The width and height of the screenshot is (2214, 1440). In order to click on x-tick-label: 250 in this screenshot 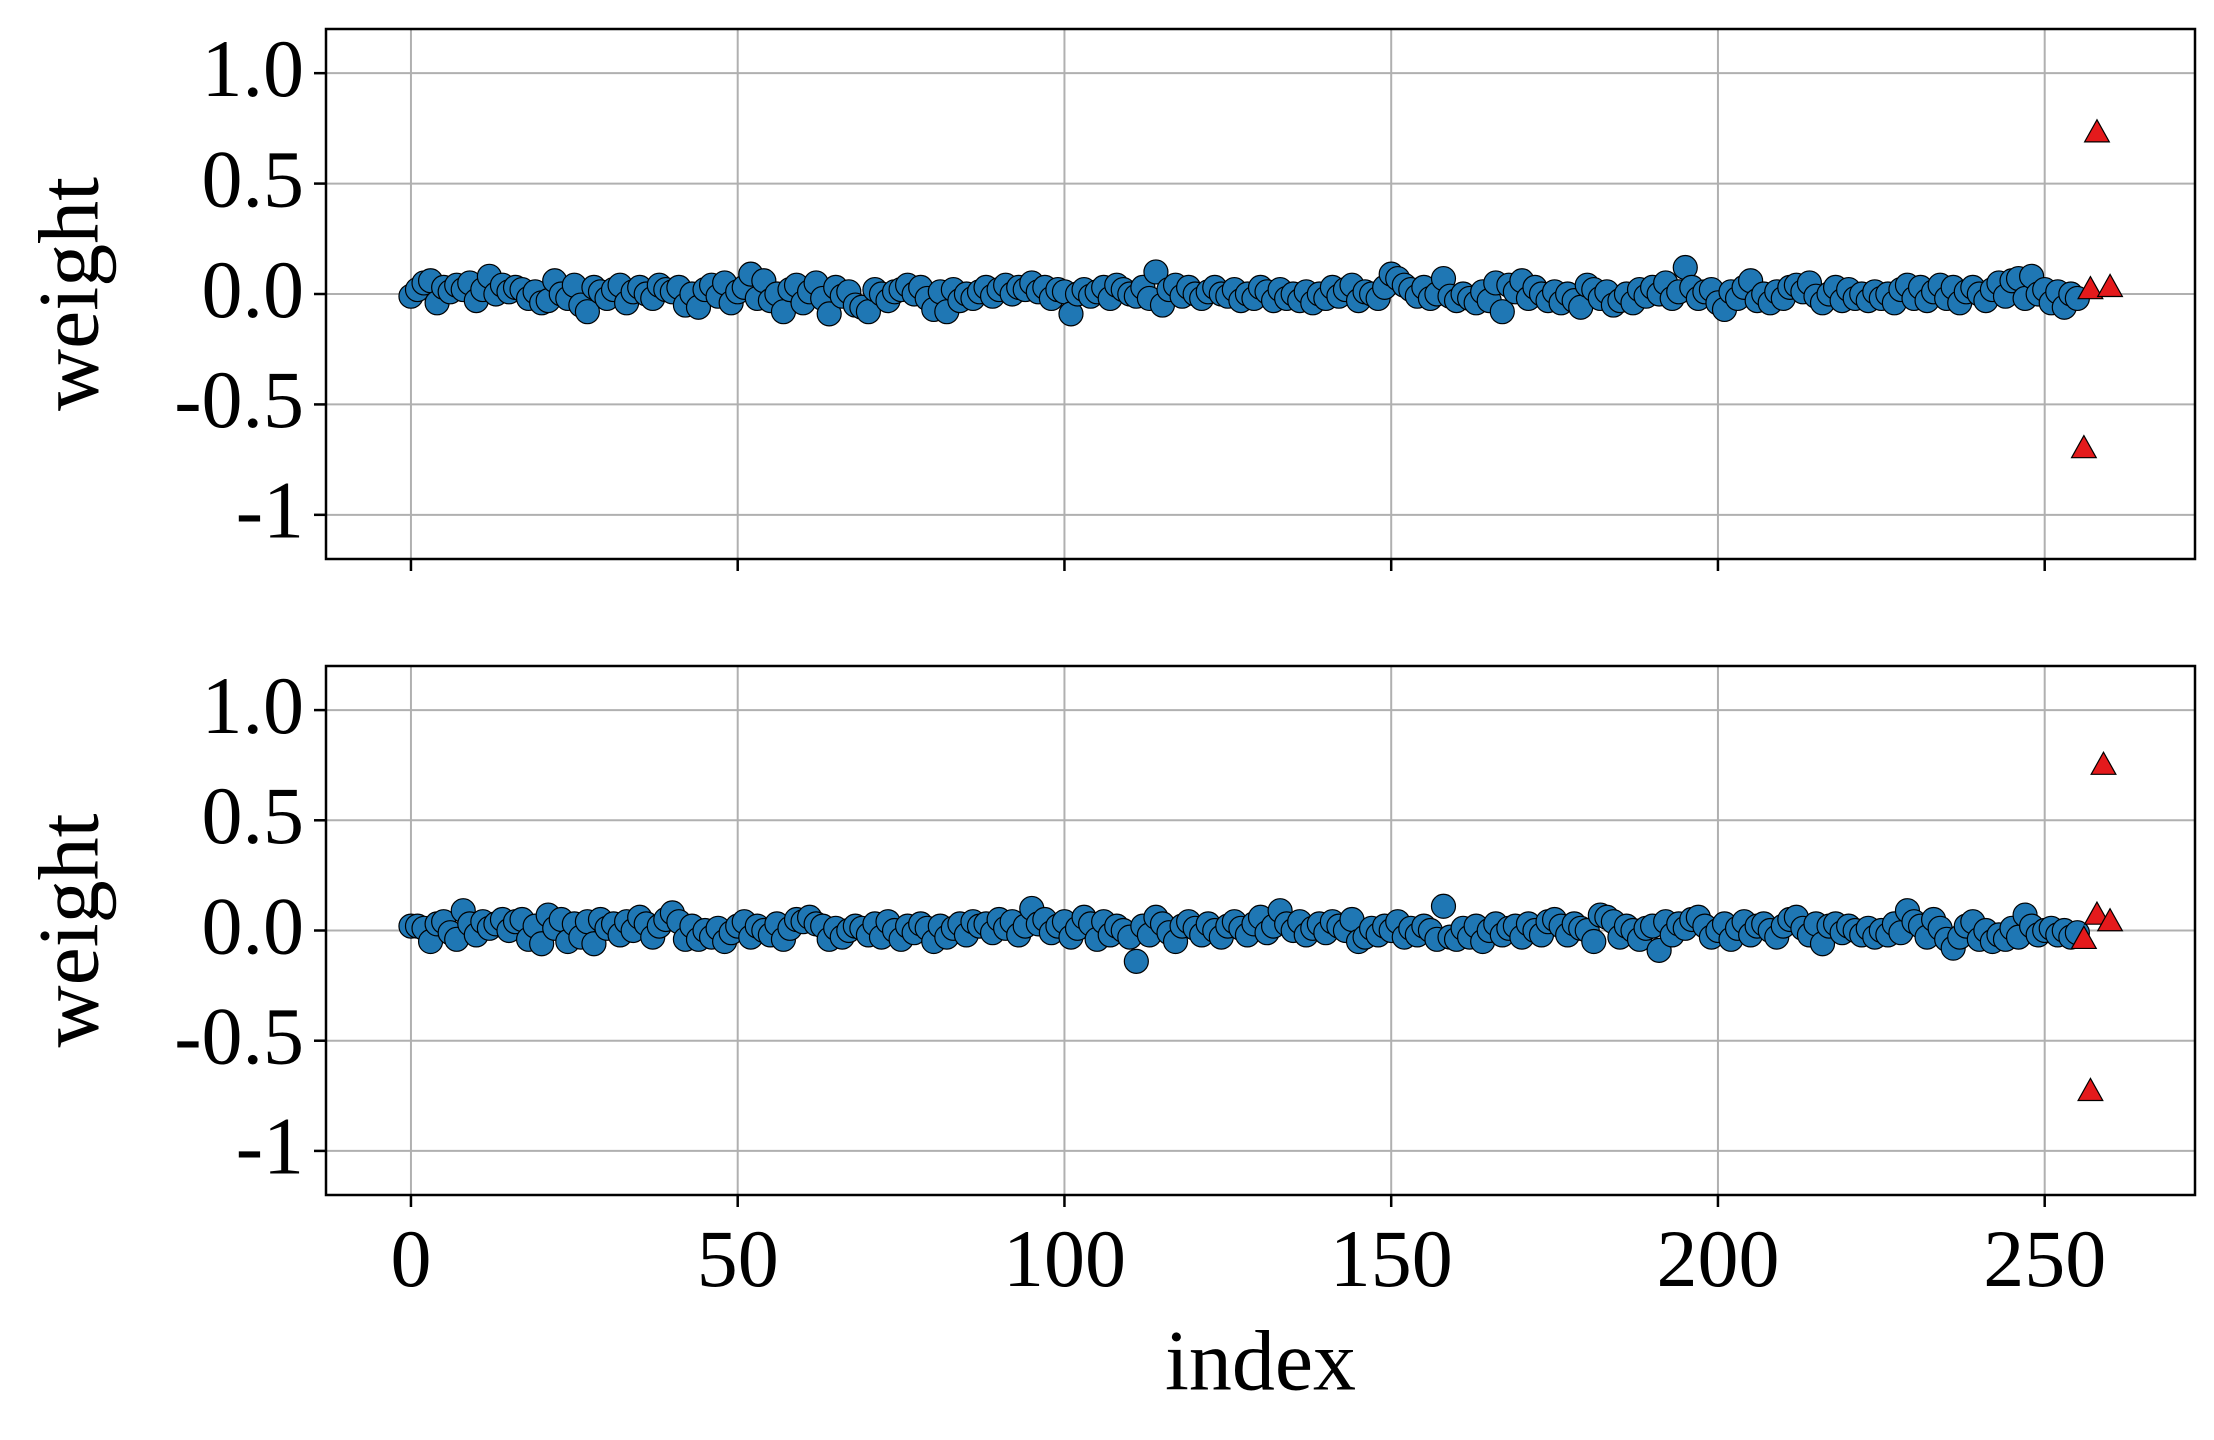, I will do `click(2044, 1258)`.